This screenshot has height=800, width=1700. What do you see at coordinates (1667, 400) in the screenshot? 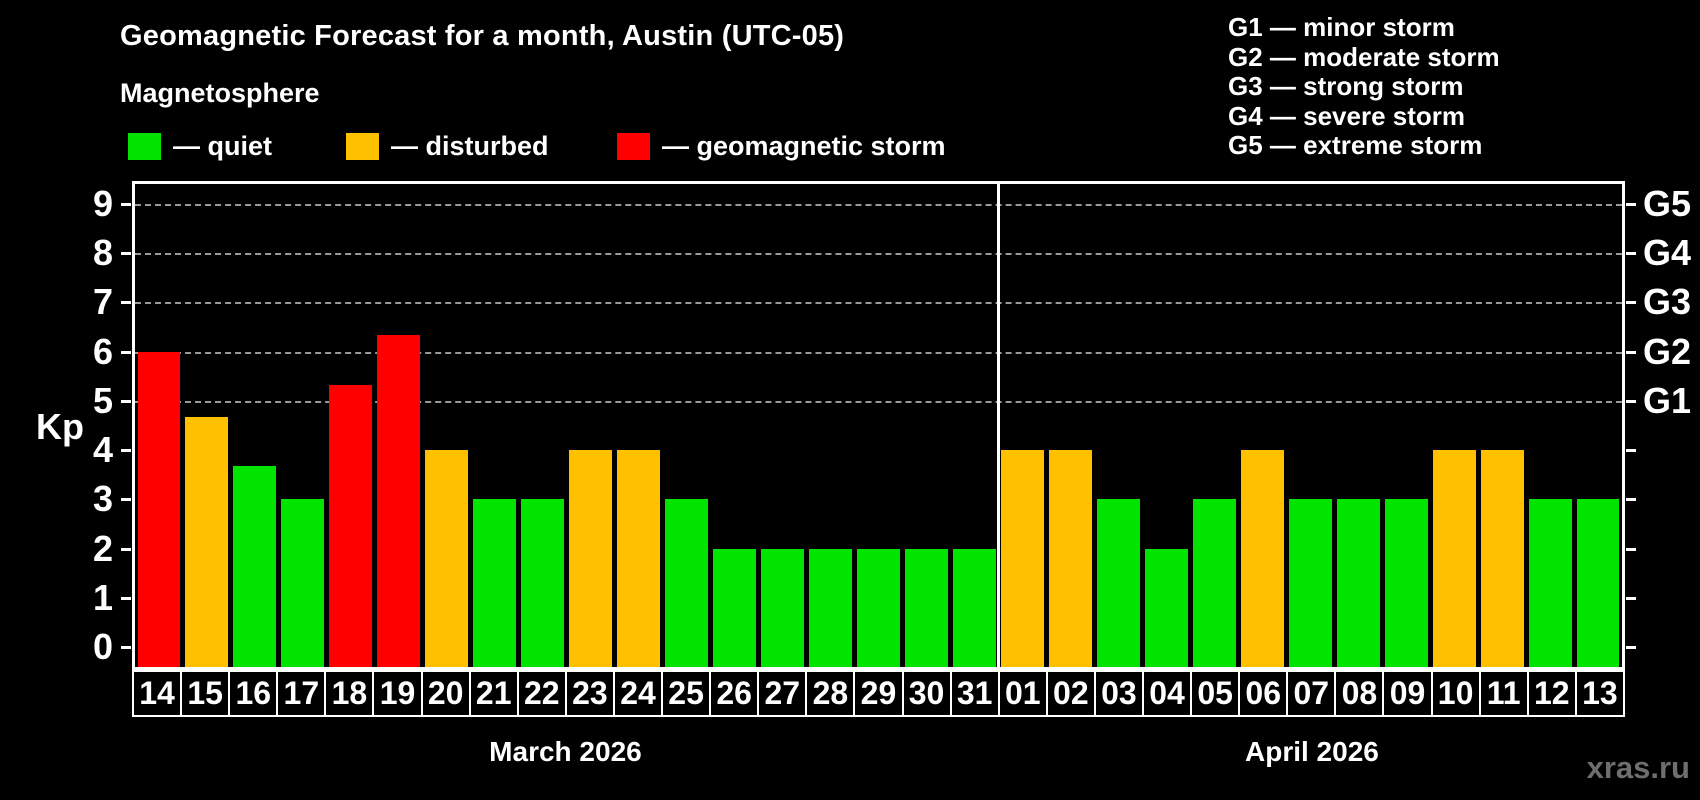
I see `right-axis-label-g1: G1` at bounding box center [1667, 400].